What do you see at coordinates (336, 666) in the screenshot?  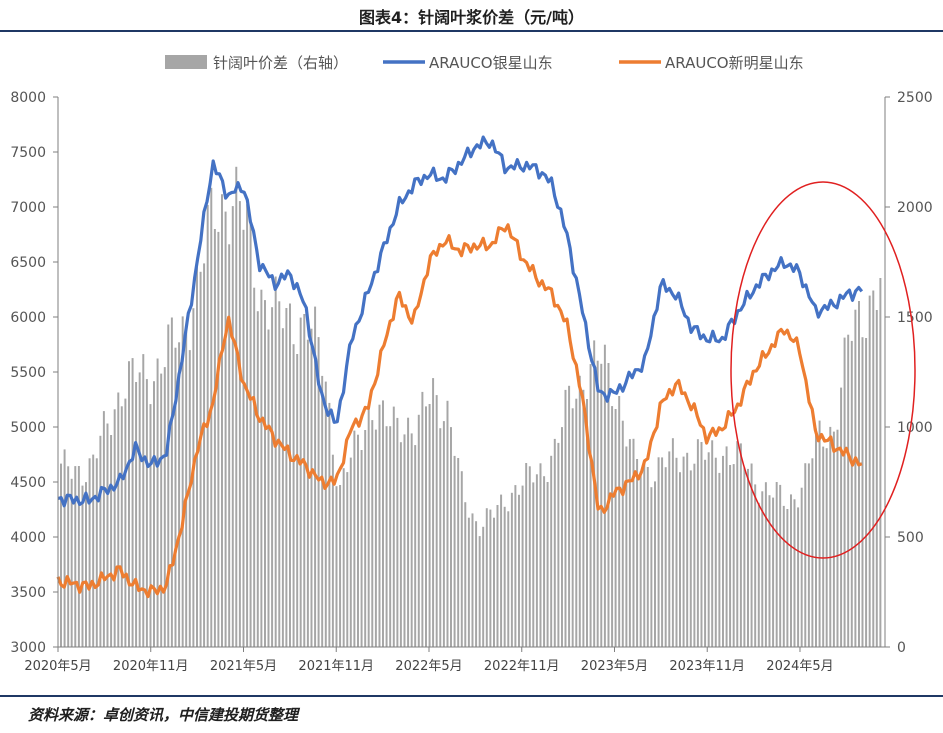 I see `x-tick-label: 2021年11月` at bounding box center [336, 666].